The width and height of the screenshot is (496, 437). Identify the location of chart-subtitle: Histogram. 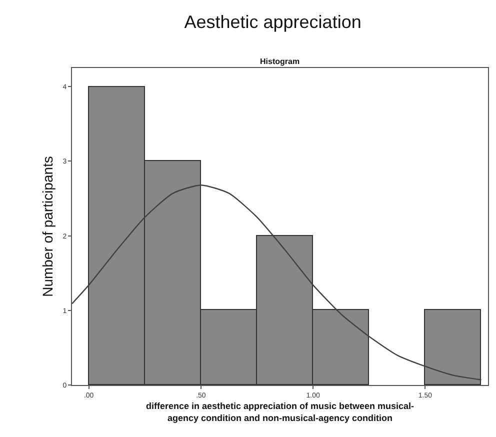
(280, 61).